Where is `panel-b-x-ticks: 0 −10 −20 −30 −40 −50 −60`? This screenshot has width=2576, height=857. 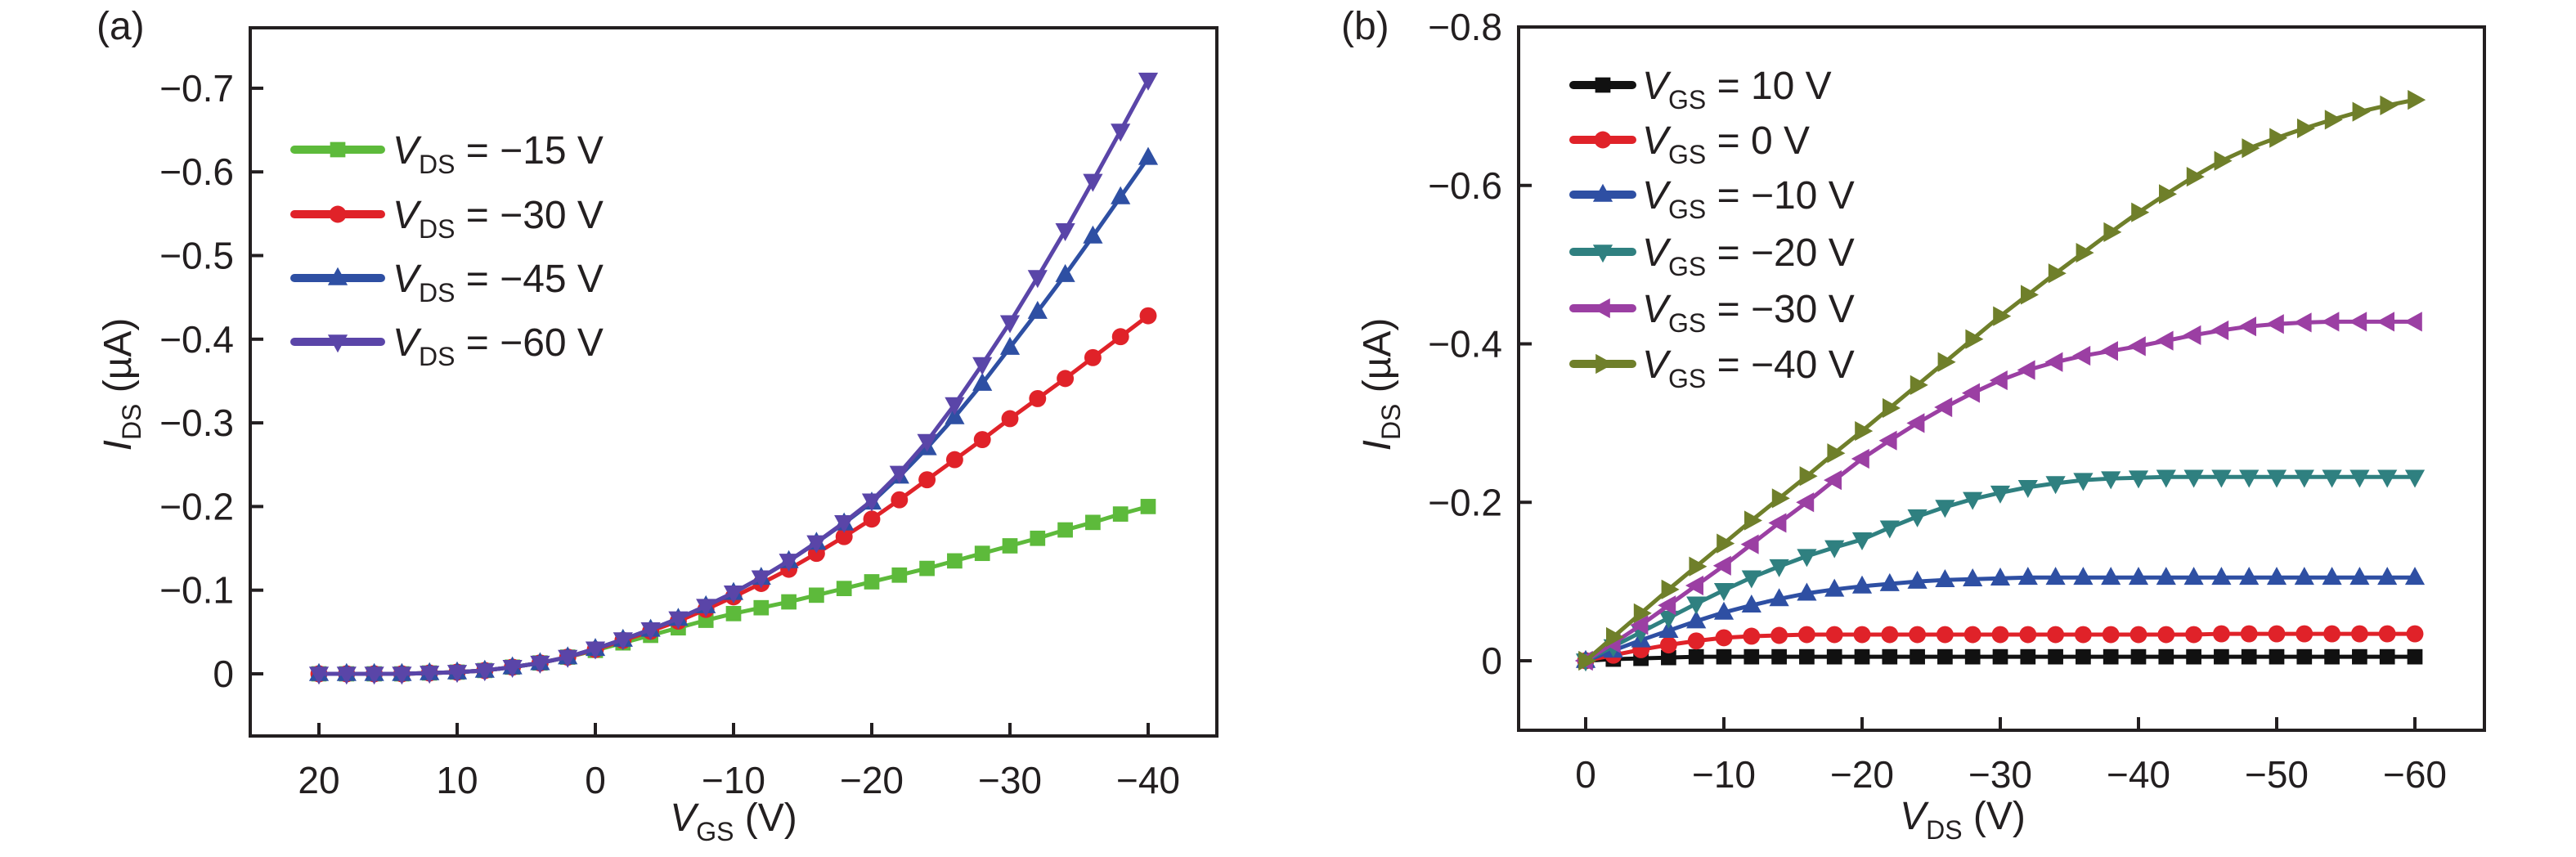
panel-b-x-ticks: 0 −10 −20 −30 −40 −50 −60 is located at coordinates (2011, 756).